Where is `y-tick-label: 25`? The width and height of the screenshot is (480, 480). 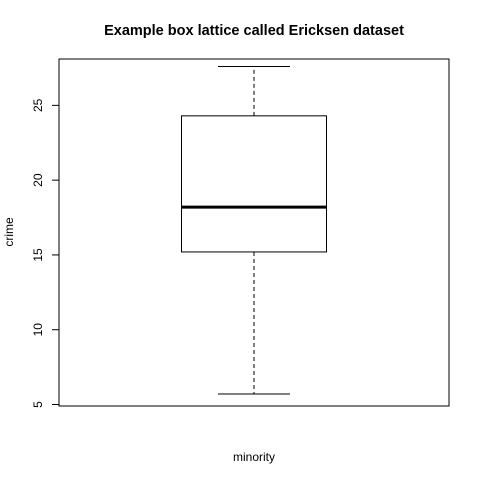
y-tick-label: 25 is located at coordinates (38, 105).